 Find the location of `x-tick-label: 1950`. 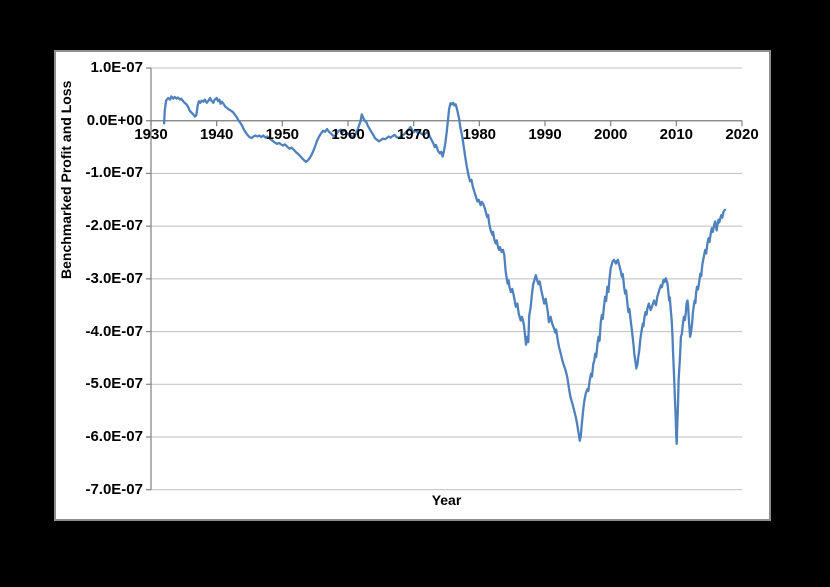

x-tick-label: 1950 is located at coordinates (282, 134).